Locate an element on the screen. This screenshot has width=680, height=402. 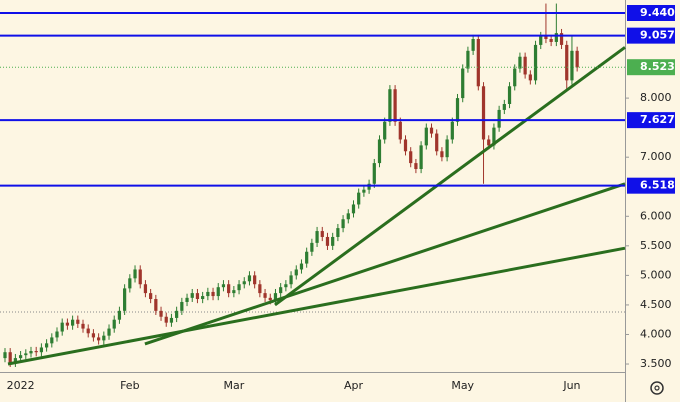
y-tick-label: 6.000 is located at coordinates (656, 215).